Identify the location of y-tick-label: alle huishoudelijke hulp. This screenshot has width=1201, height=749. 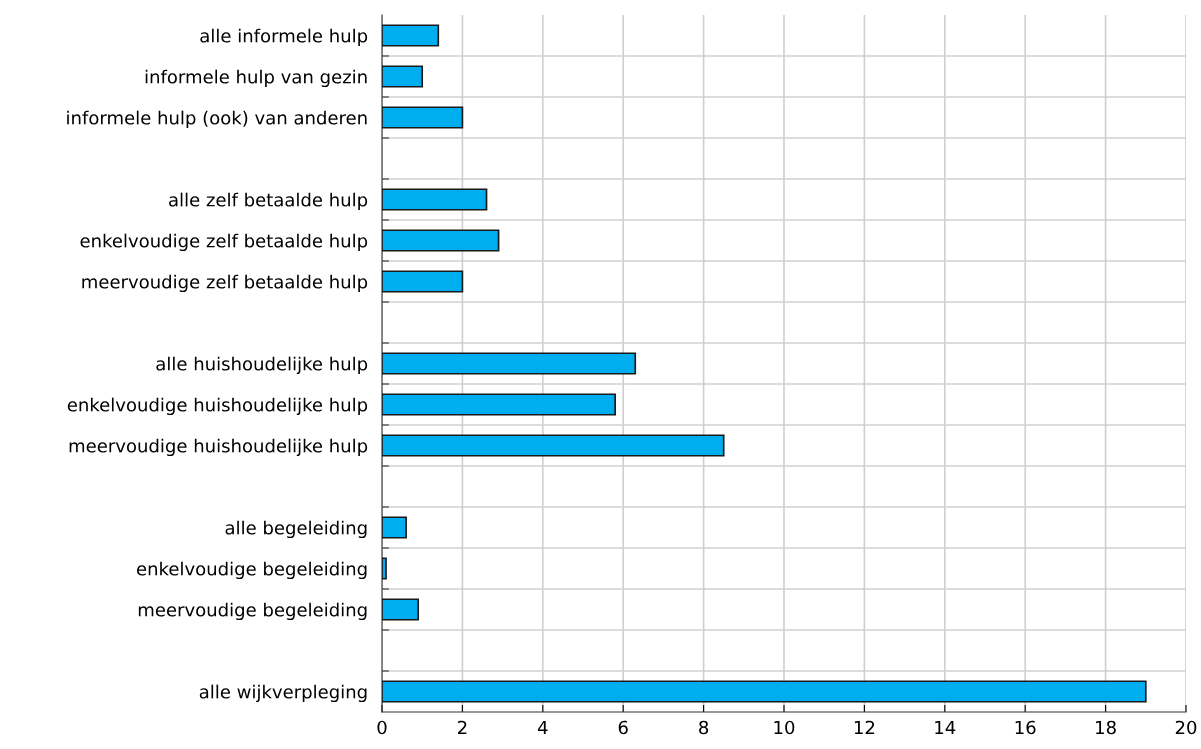
(262, 365).